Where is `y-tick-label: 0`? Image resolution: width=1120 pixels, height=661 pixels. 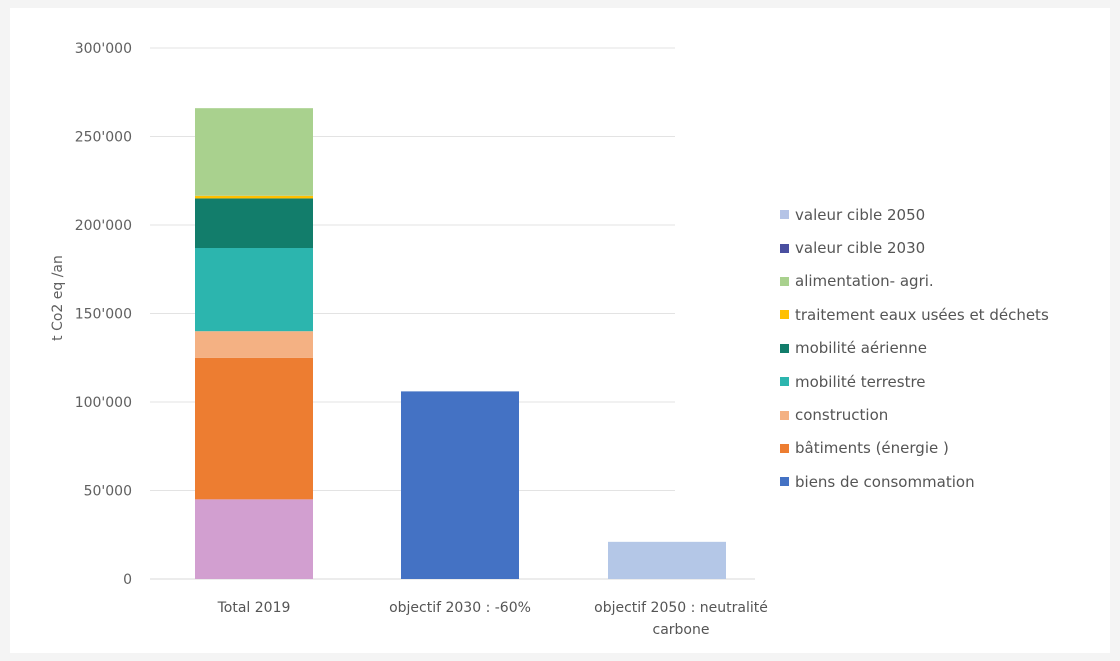
y-tick-label: 0 is located at coordinates (127, 580).